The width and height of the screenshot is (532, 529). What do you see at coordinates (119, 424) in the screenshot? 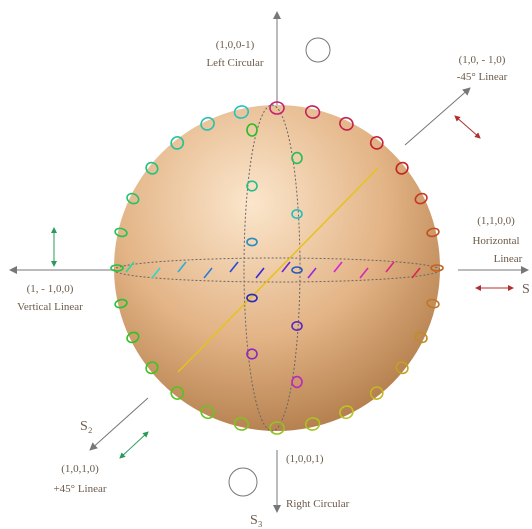
I see `s2-axis` at bounding box center [119, 424].